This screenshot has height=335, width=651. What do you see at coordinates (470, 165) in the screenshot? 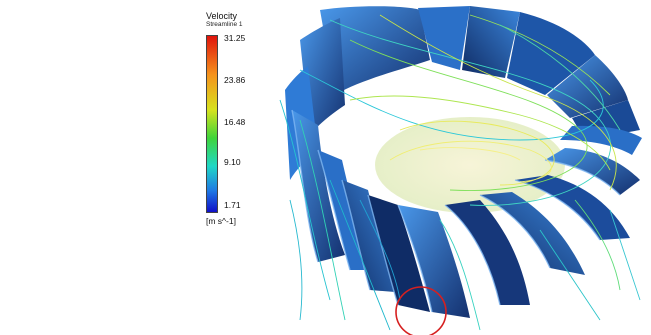
I see `runner-inner-opening` at bounding box center [470, 165].